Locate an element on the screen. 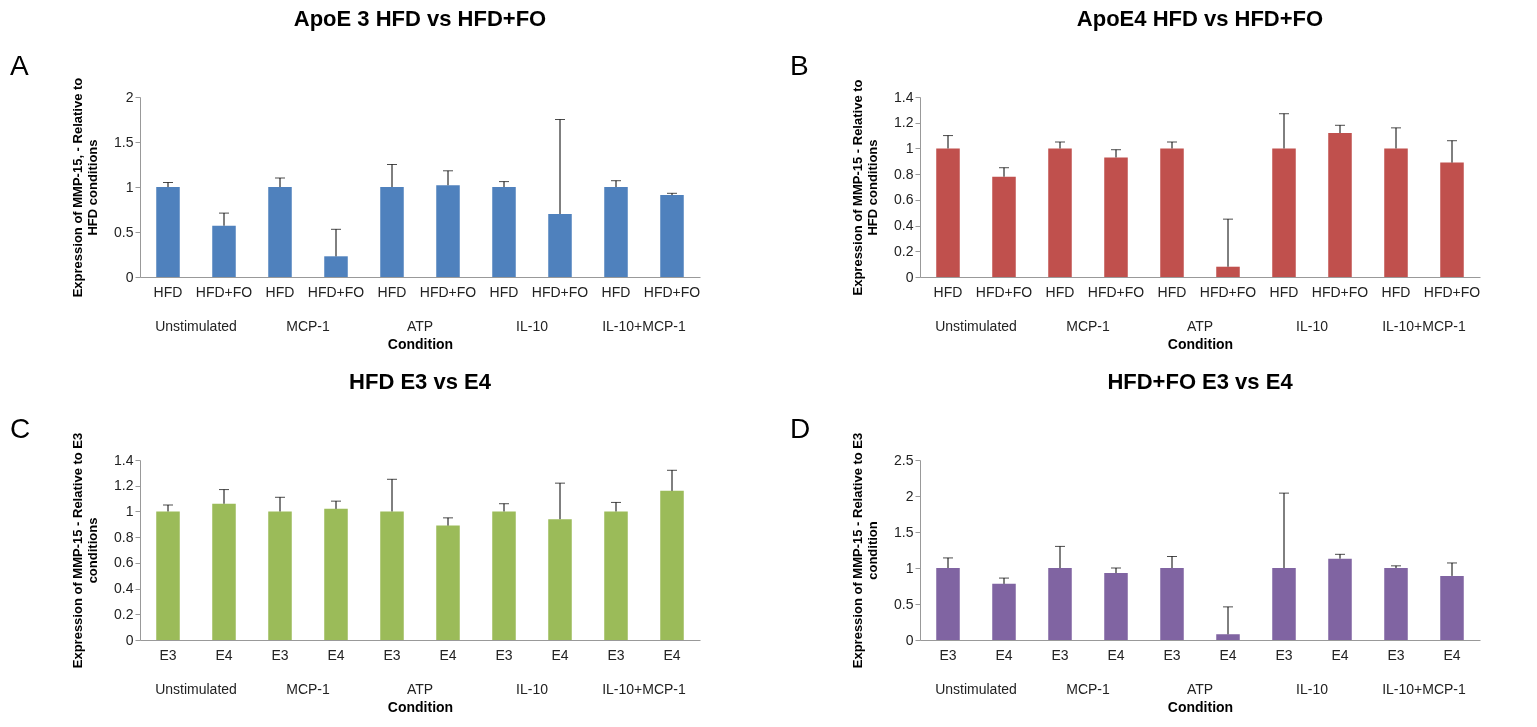 Image resolution: width=1537 pixels, height=727 pixels. y-axis-title: Expression of MMP-15, - Relative to HFD conditions is located at coordinates (85, 187).